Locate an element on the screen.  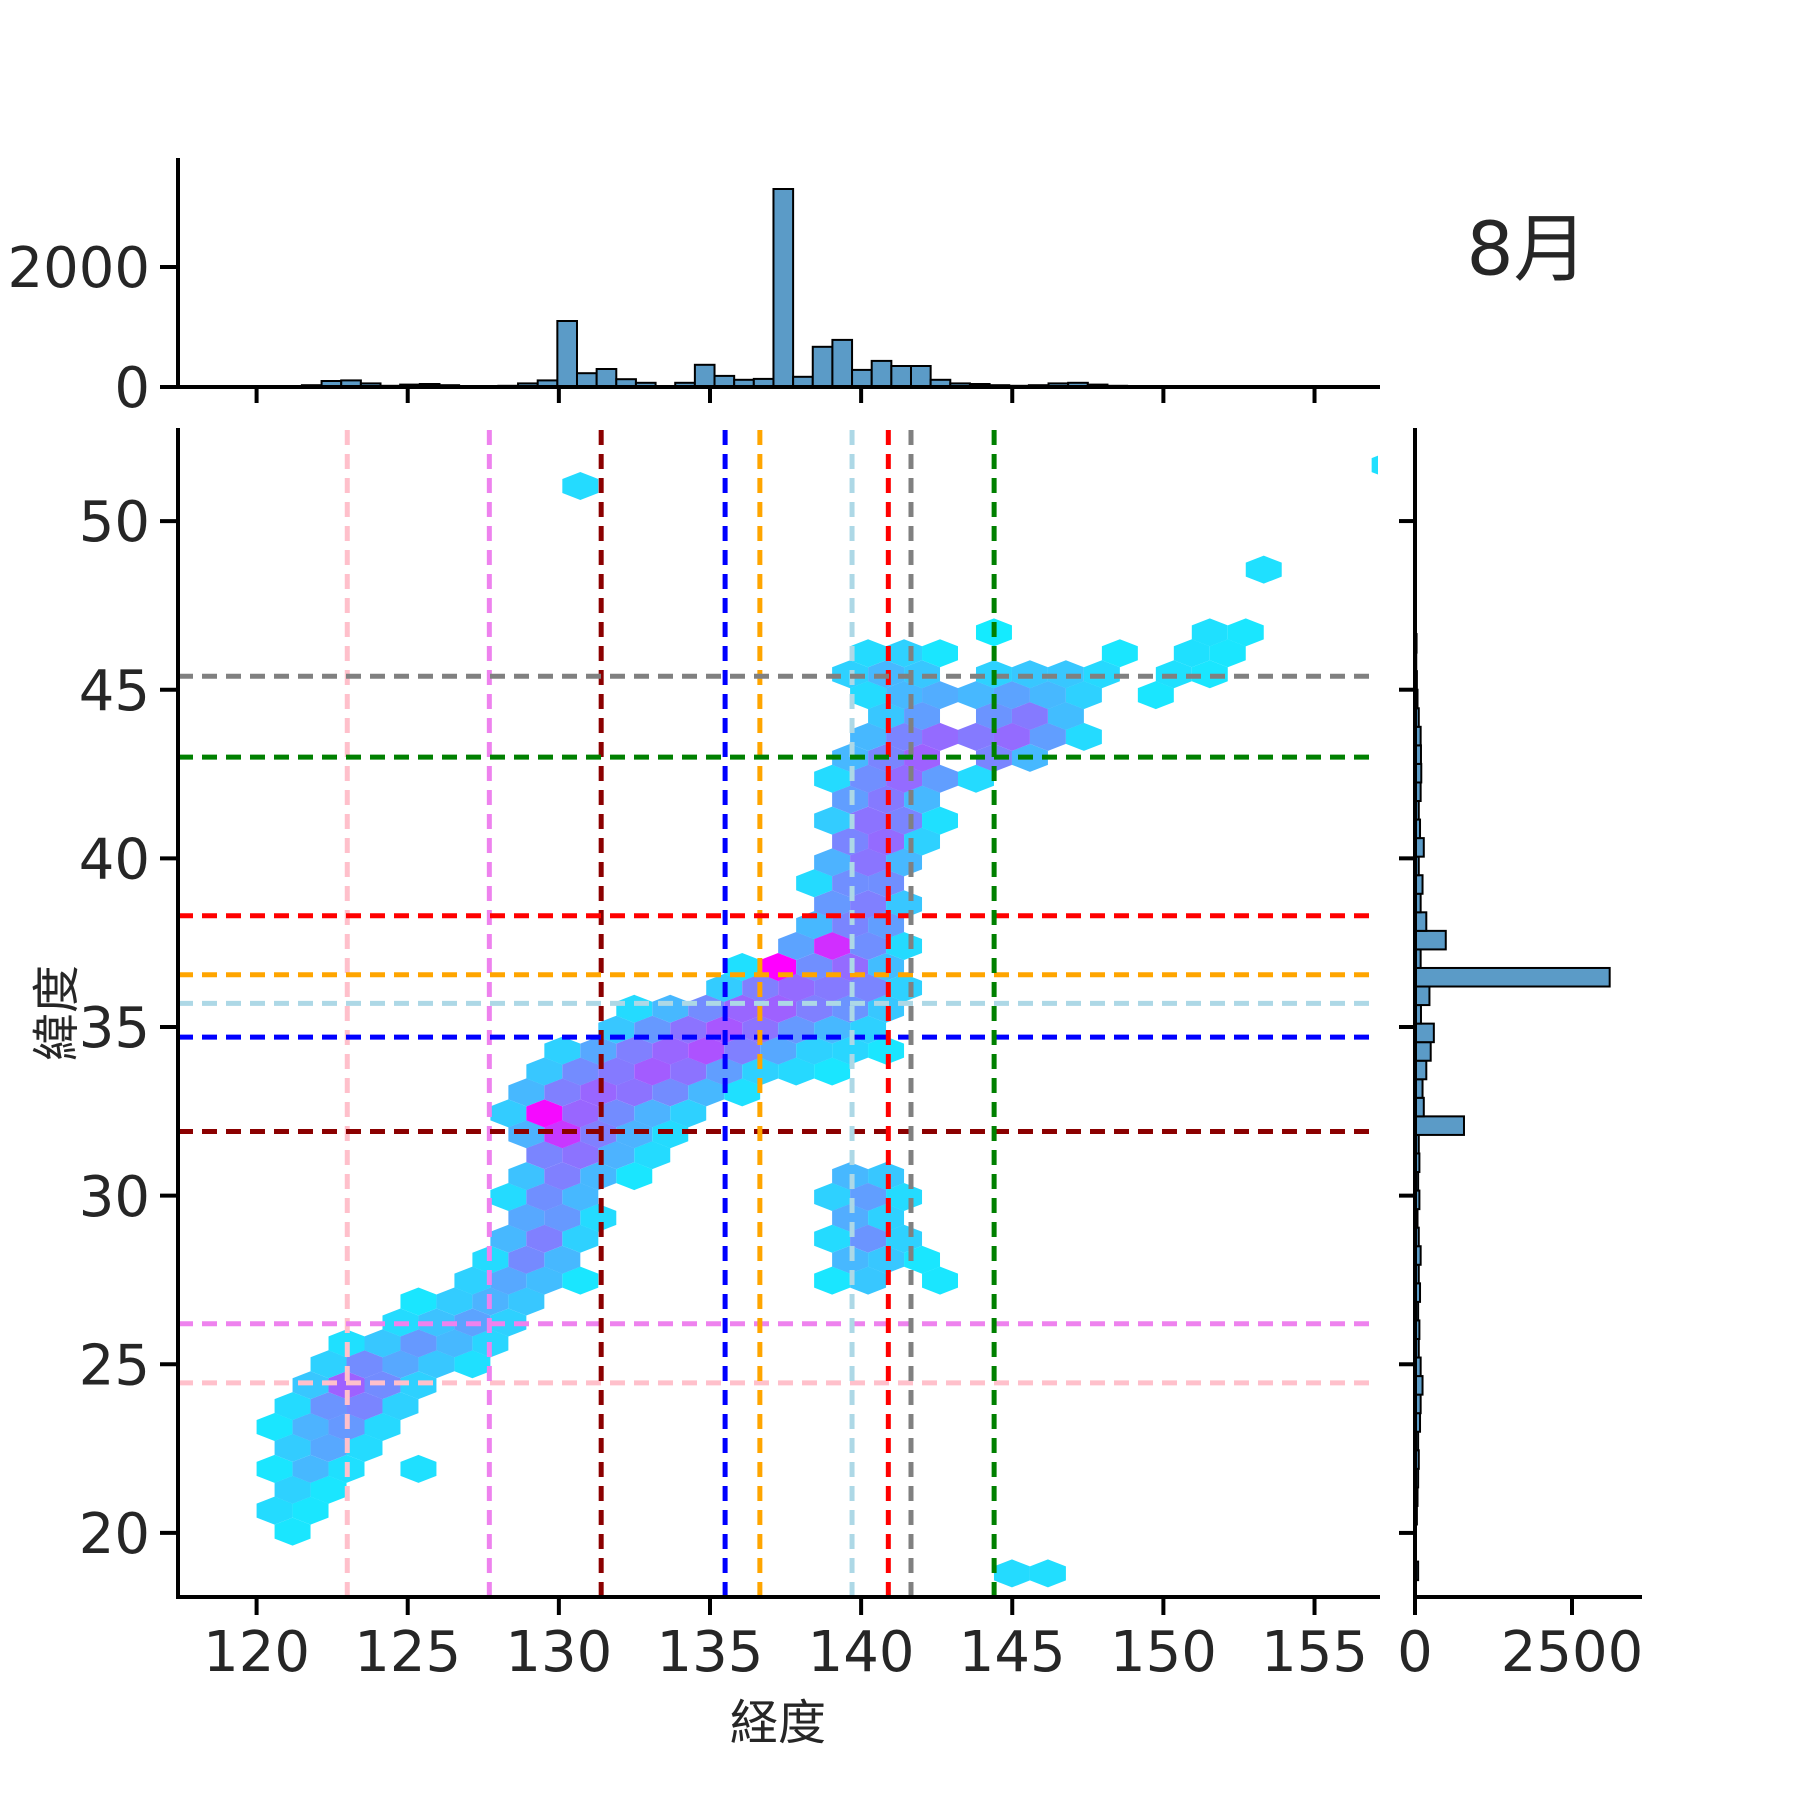
y-tick-label: 50 is located at coordinates (114, 522).